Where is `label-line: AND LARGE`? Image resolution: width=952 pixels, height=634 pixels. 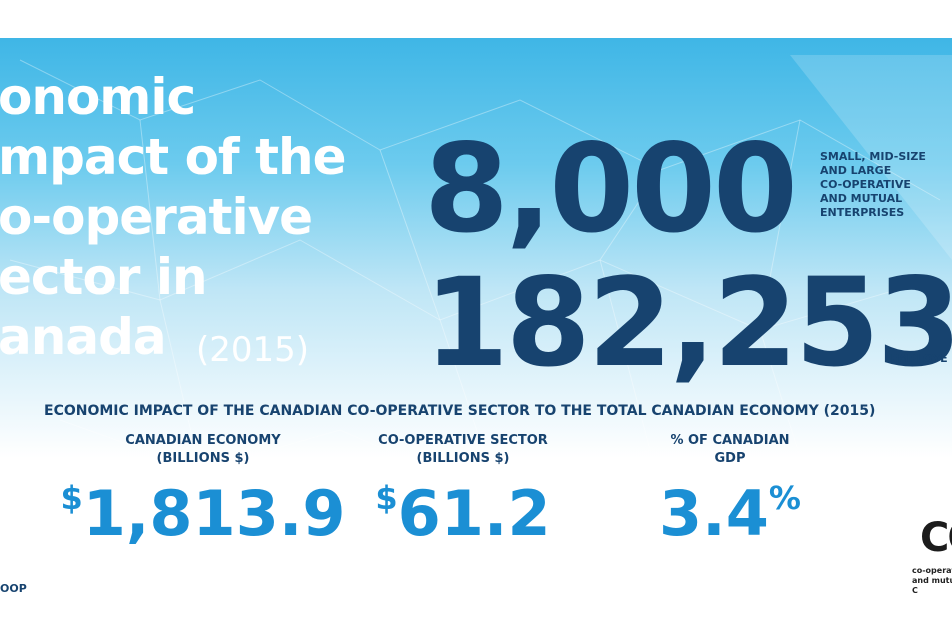
label-line: AND LARGE is located at coordinates (856, 170).